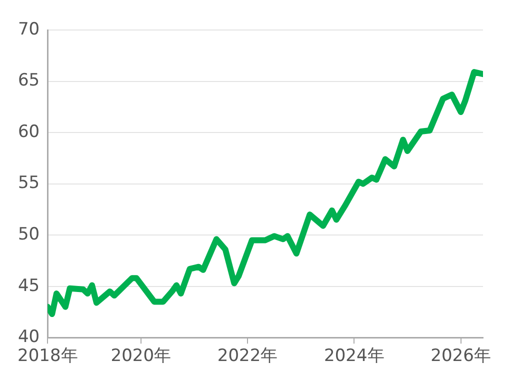 The width and height of the screenshot is (510, 380). Describe the element at coordinates (48, 356) in the screenshot. I see `x-tick-label: 2018年` at that location.